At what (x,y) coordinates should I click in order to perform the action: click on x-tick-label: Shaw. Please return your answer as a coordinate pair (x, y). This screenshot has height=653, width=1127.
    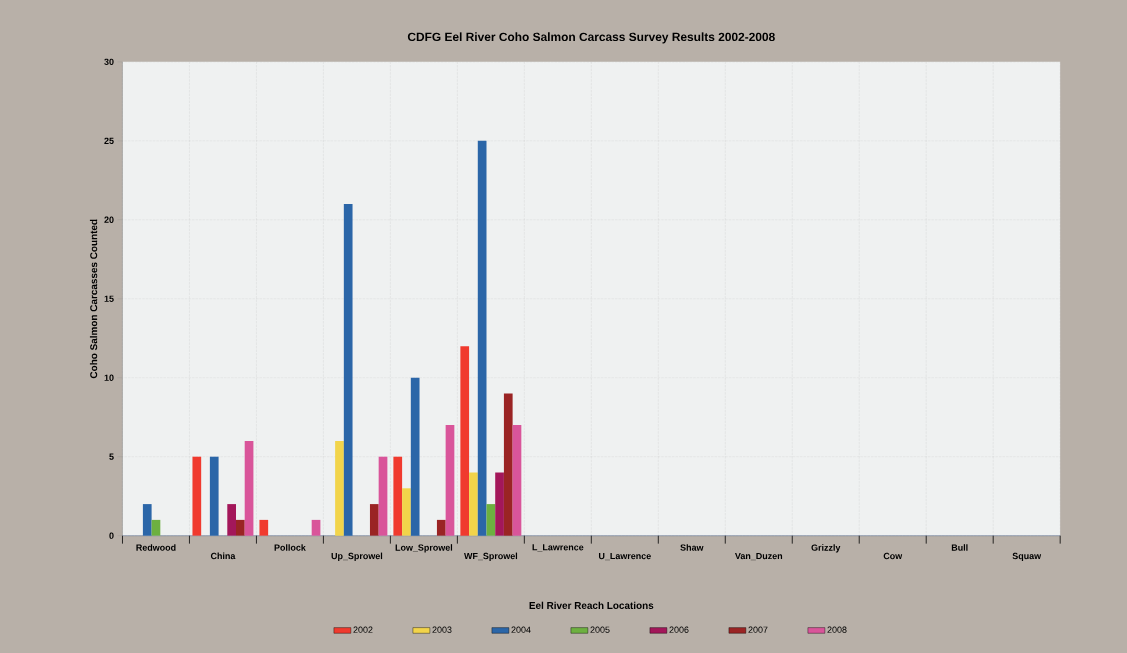
    Looking at the image, I should click on (692, 547).